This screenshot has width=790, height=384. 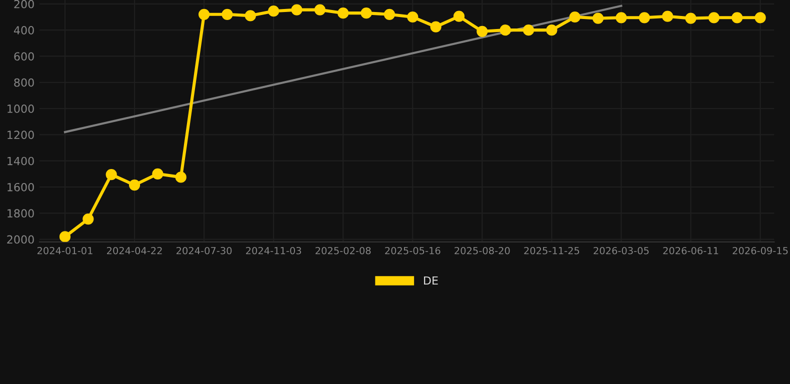 What do you see at coordinates (204, 250) in the screenshot?
I see `x-tick-label: 2024-07-30` at bounding box center [204, 250].